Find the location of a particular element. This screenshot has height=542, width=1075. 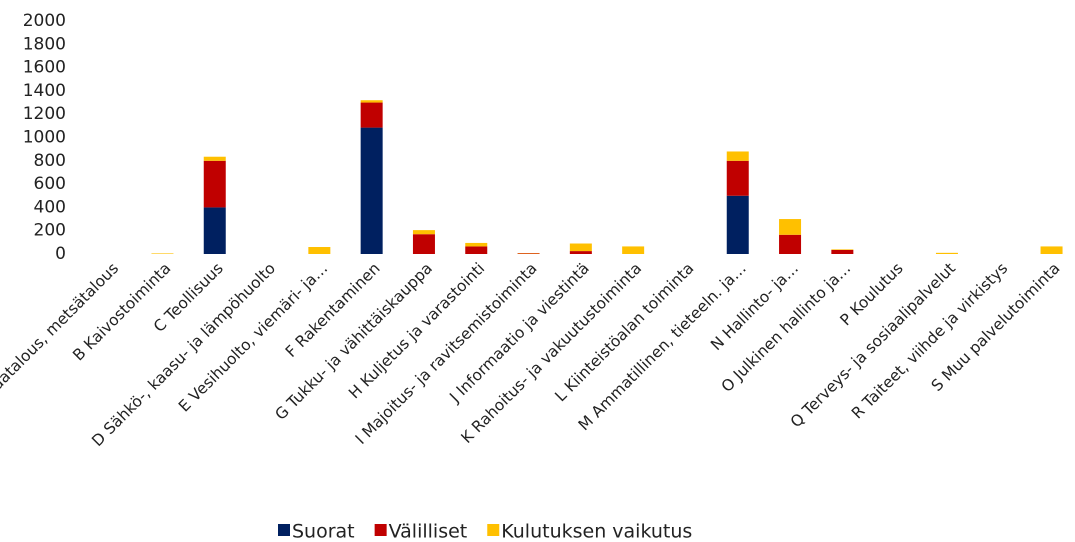

legend-label: Välilliset is located at coordinates (428, 531).